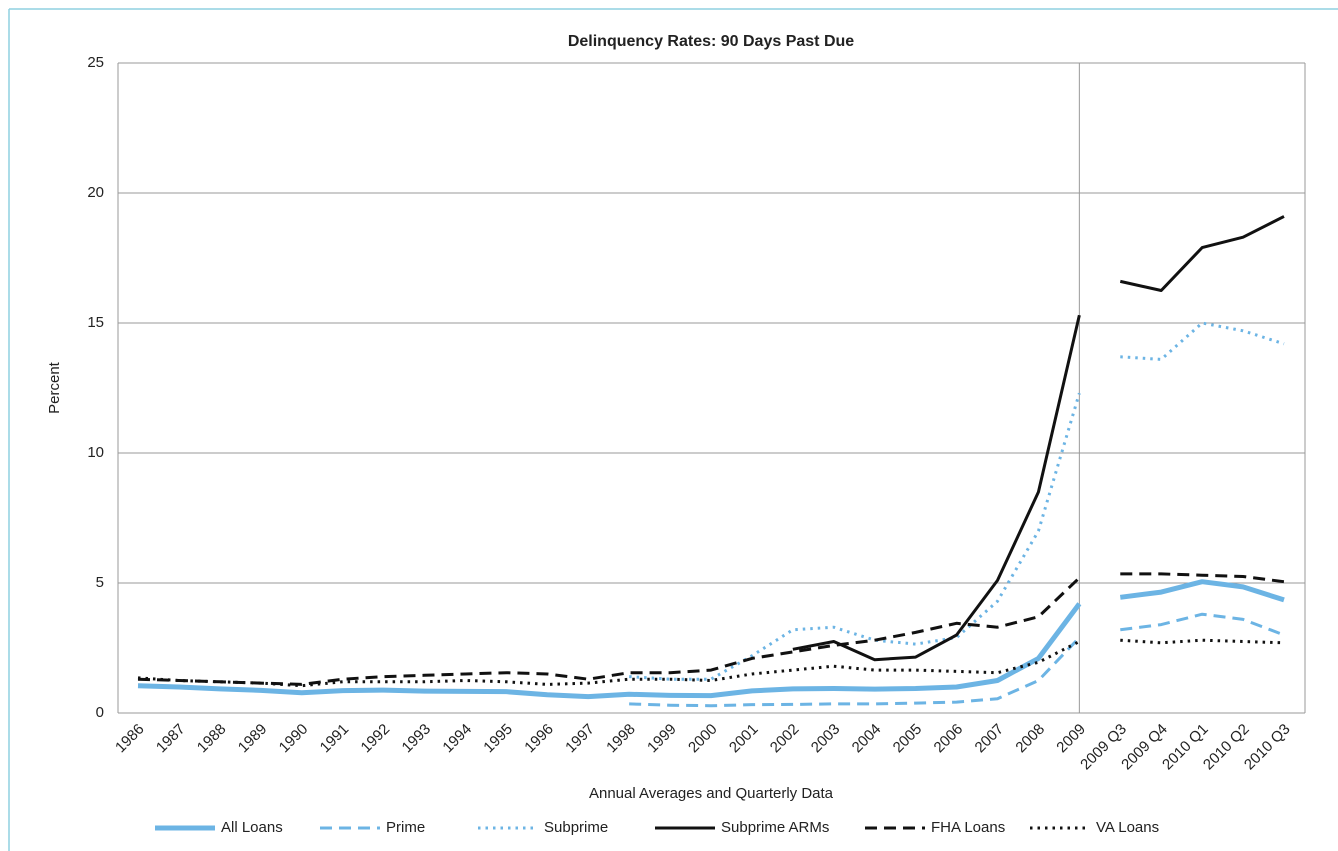  What do you see at coordinates (95, 62) in the screenshot?
I see `y-tick-label: 25` at bounding box center [95, 62].